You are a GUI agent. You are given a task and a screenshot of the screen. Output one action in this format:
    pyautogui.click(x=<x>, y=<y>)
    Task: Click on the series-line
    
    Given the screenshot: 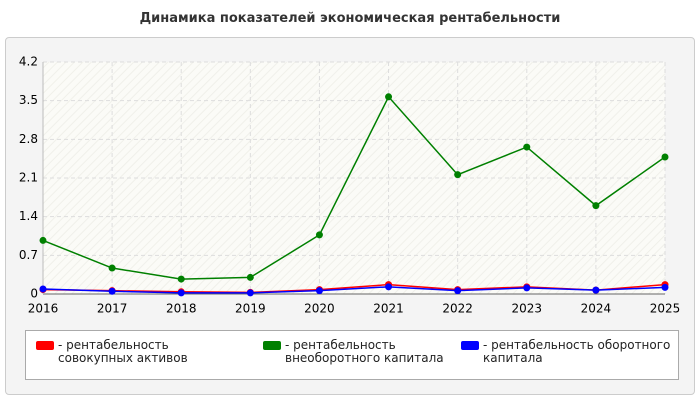 What is the action you would take?
    pyautogui.click(x=354, y=290)
    